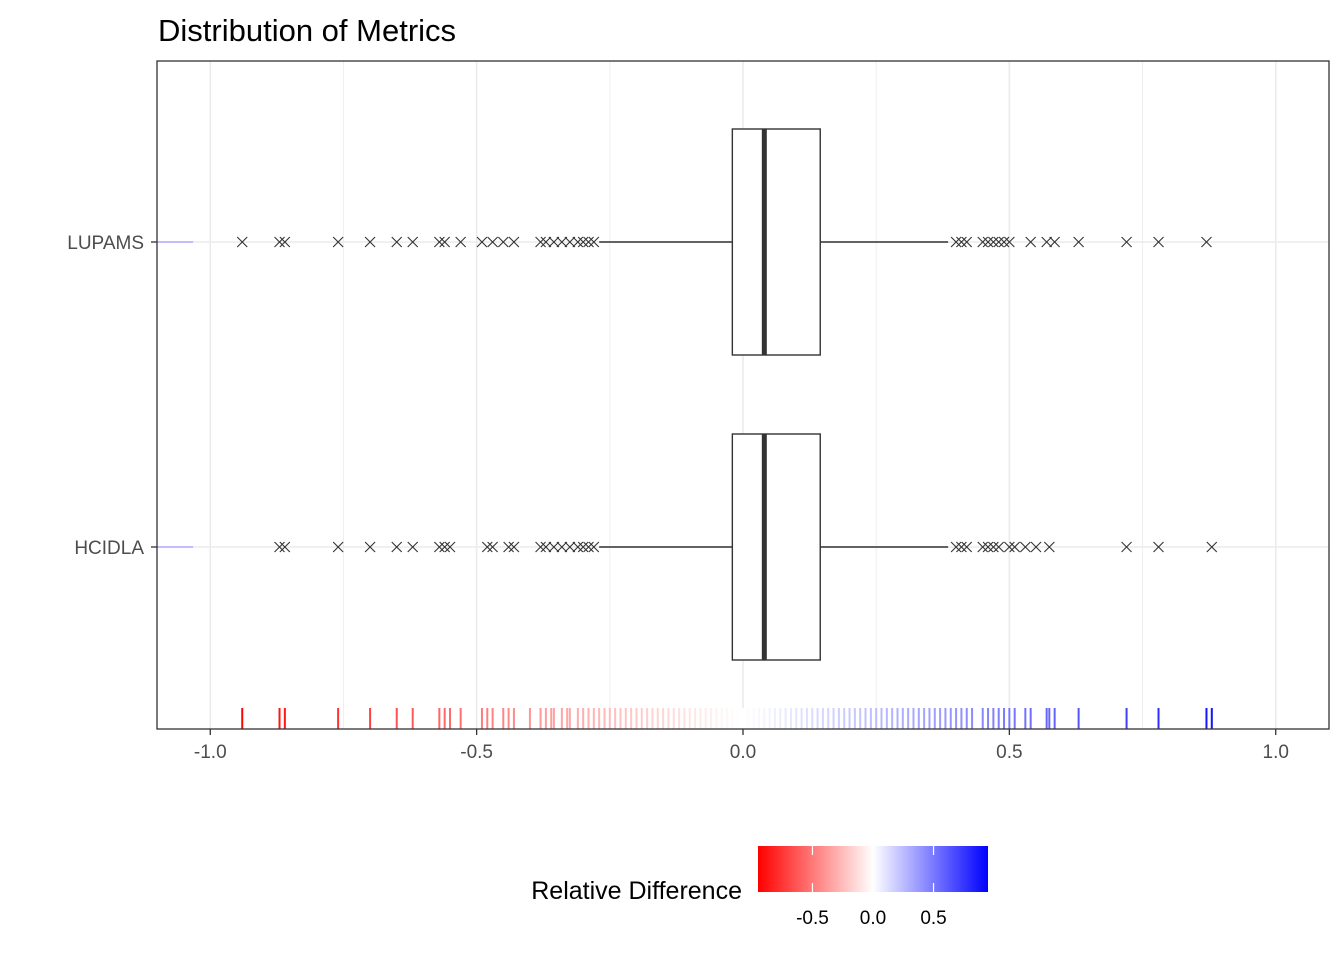 This screenshot has height=960, width=1344. What do you see at coordinates (873, 918) in the screenshot?
I see `legend-tick-label: 0.0` at bounding box center [873, 918].